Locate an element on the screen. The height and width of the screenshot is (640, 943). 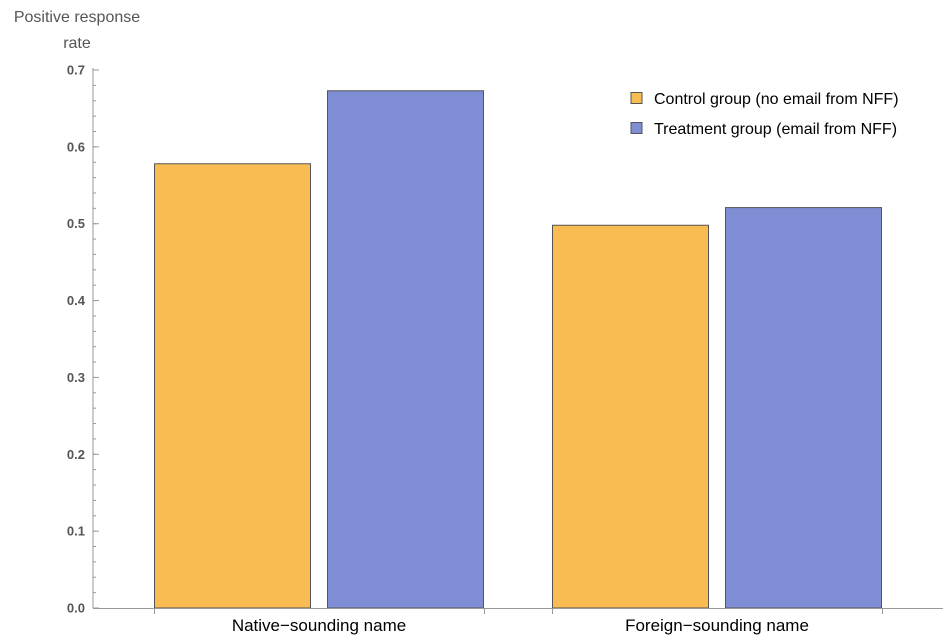
legend-label: Control group (no email from NFF) is located at coordinates (776, 99).